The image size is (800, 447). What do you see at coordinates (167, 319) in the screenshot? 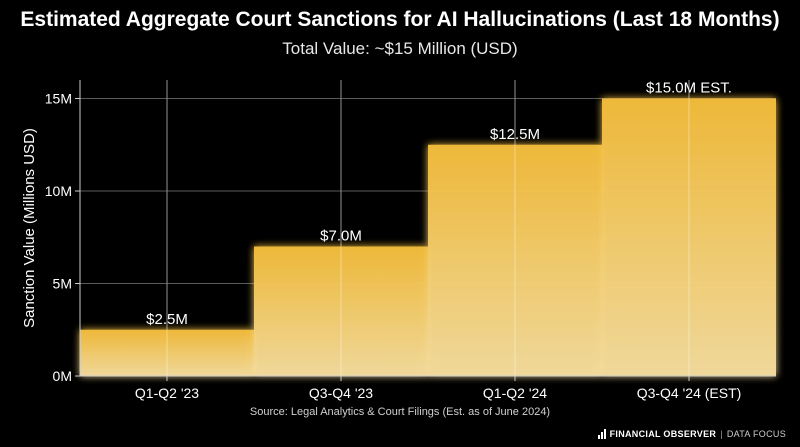
I see `data-label: $2.5M` at bounding box center [167, 319].